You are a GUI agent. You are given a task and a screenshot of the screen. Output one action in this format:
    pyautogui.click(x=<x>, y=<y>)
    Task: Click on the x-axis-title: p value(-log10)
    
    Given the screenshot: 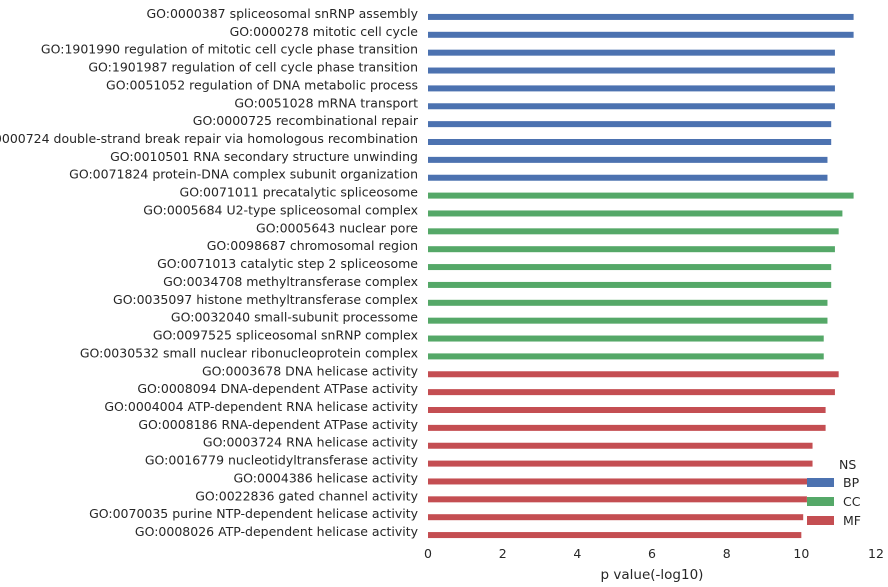 What is the action you would take?
    pyautogui.click(x=652, y=575)
    